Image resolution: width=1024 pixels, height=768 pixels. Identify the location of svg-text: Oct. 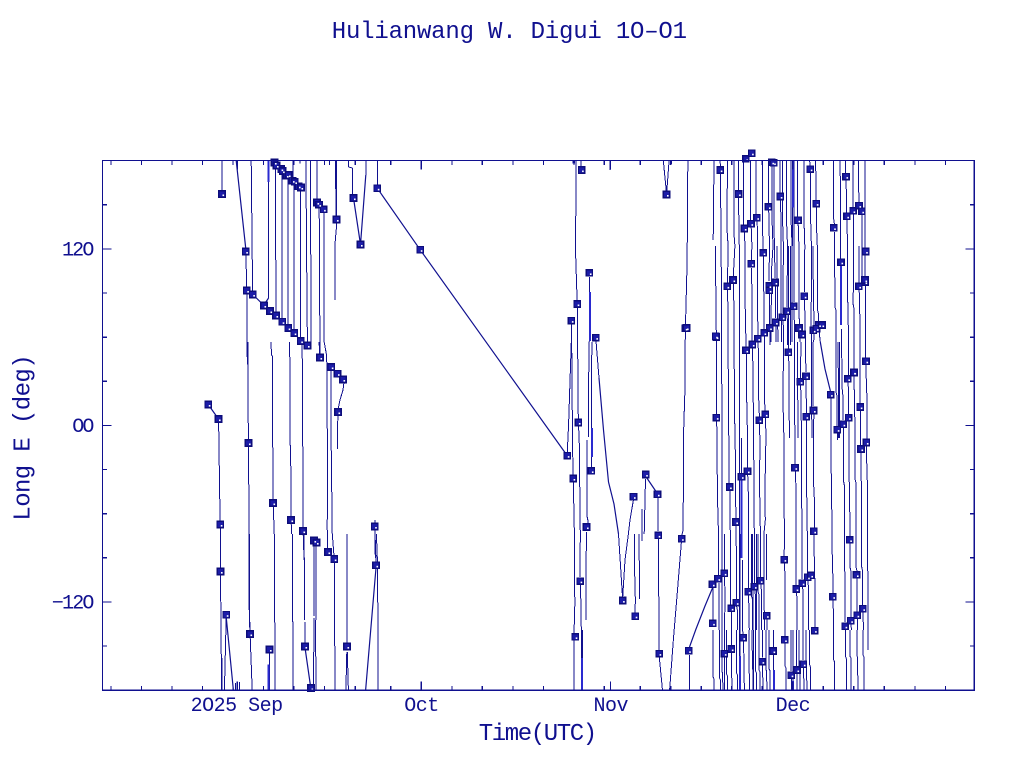
(421, 706).